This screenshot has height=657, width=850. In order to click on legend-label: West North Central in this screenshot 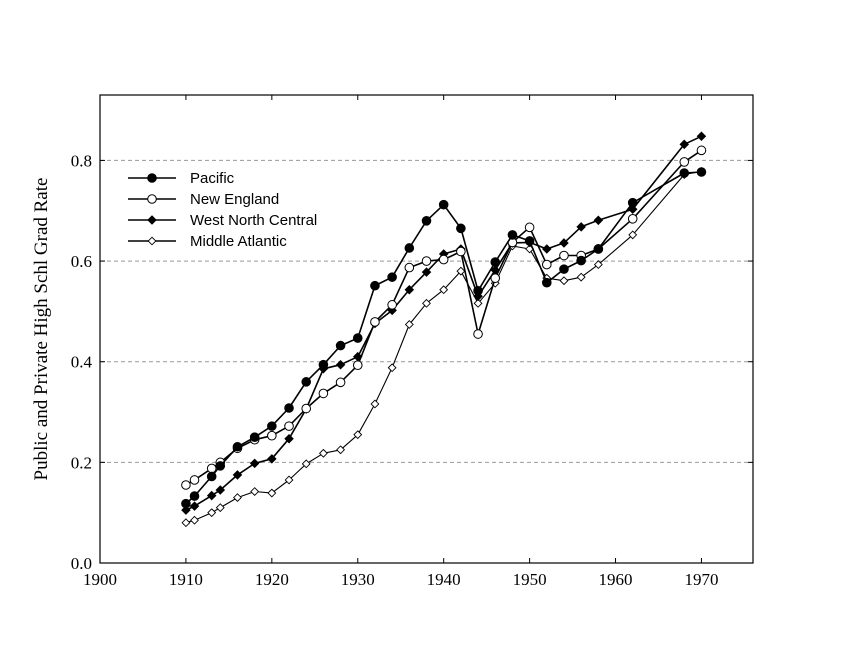, I will do `click(253, 220)`.